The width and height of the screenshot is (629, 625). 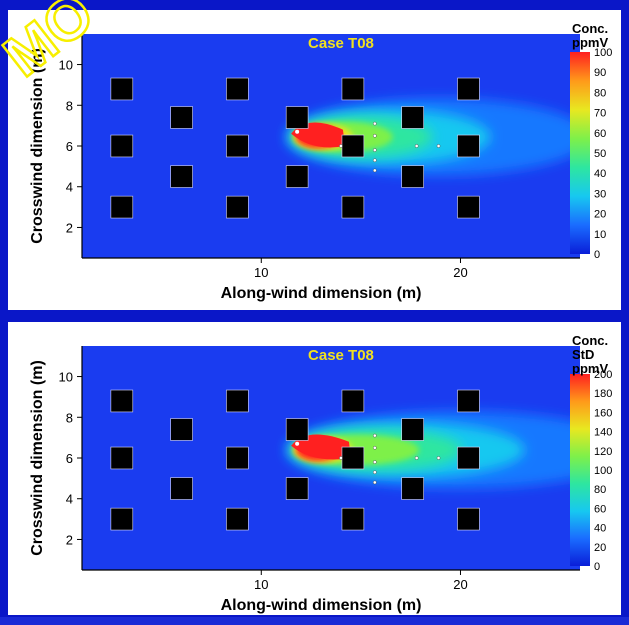 I want to click on colorbar-tick-30: 30, so click(x=600, y=194).